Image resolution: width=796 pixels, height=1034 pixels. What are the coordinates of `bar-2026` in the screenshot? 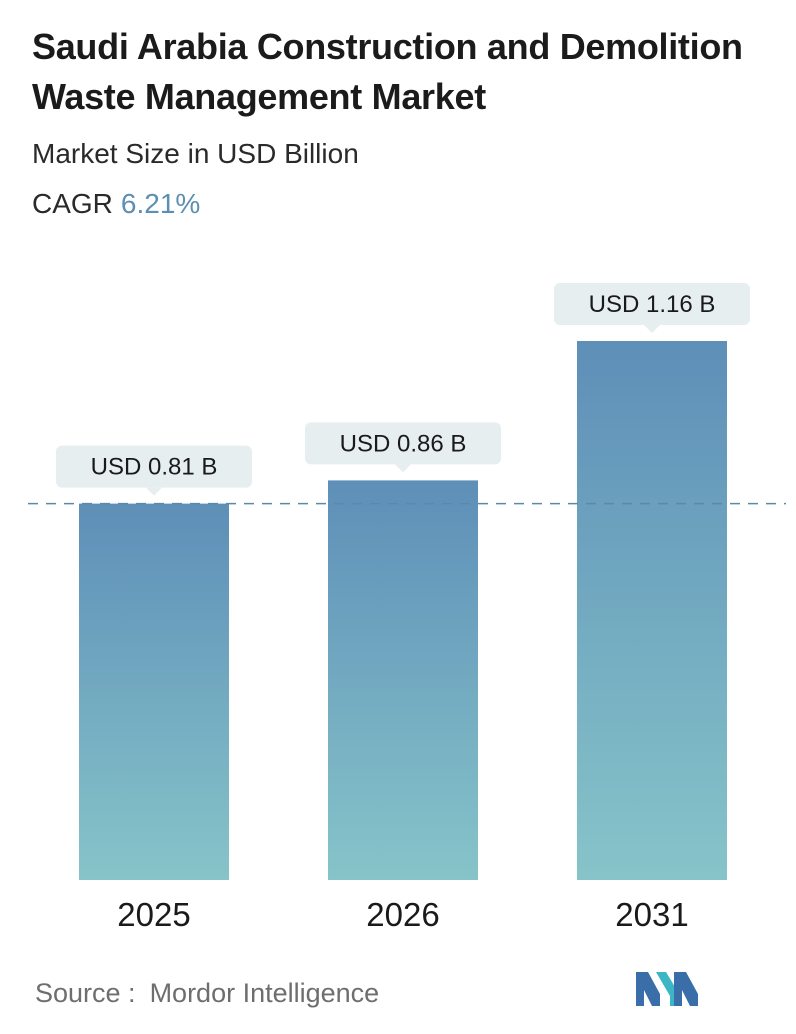 It's located at (403, 680).